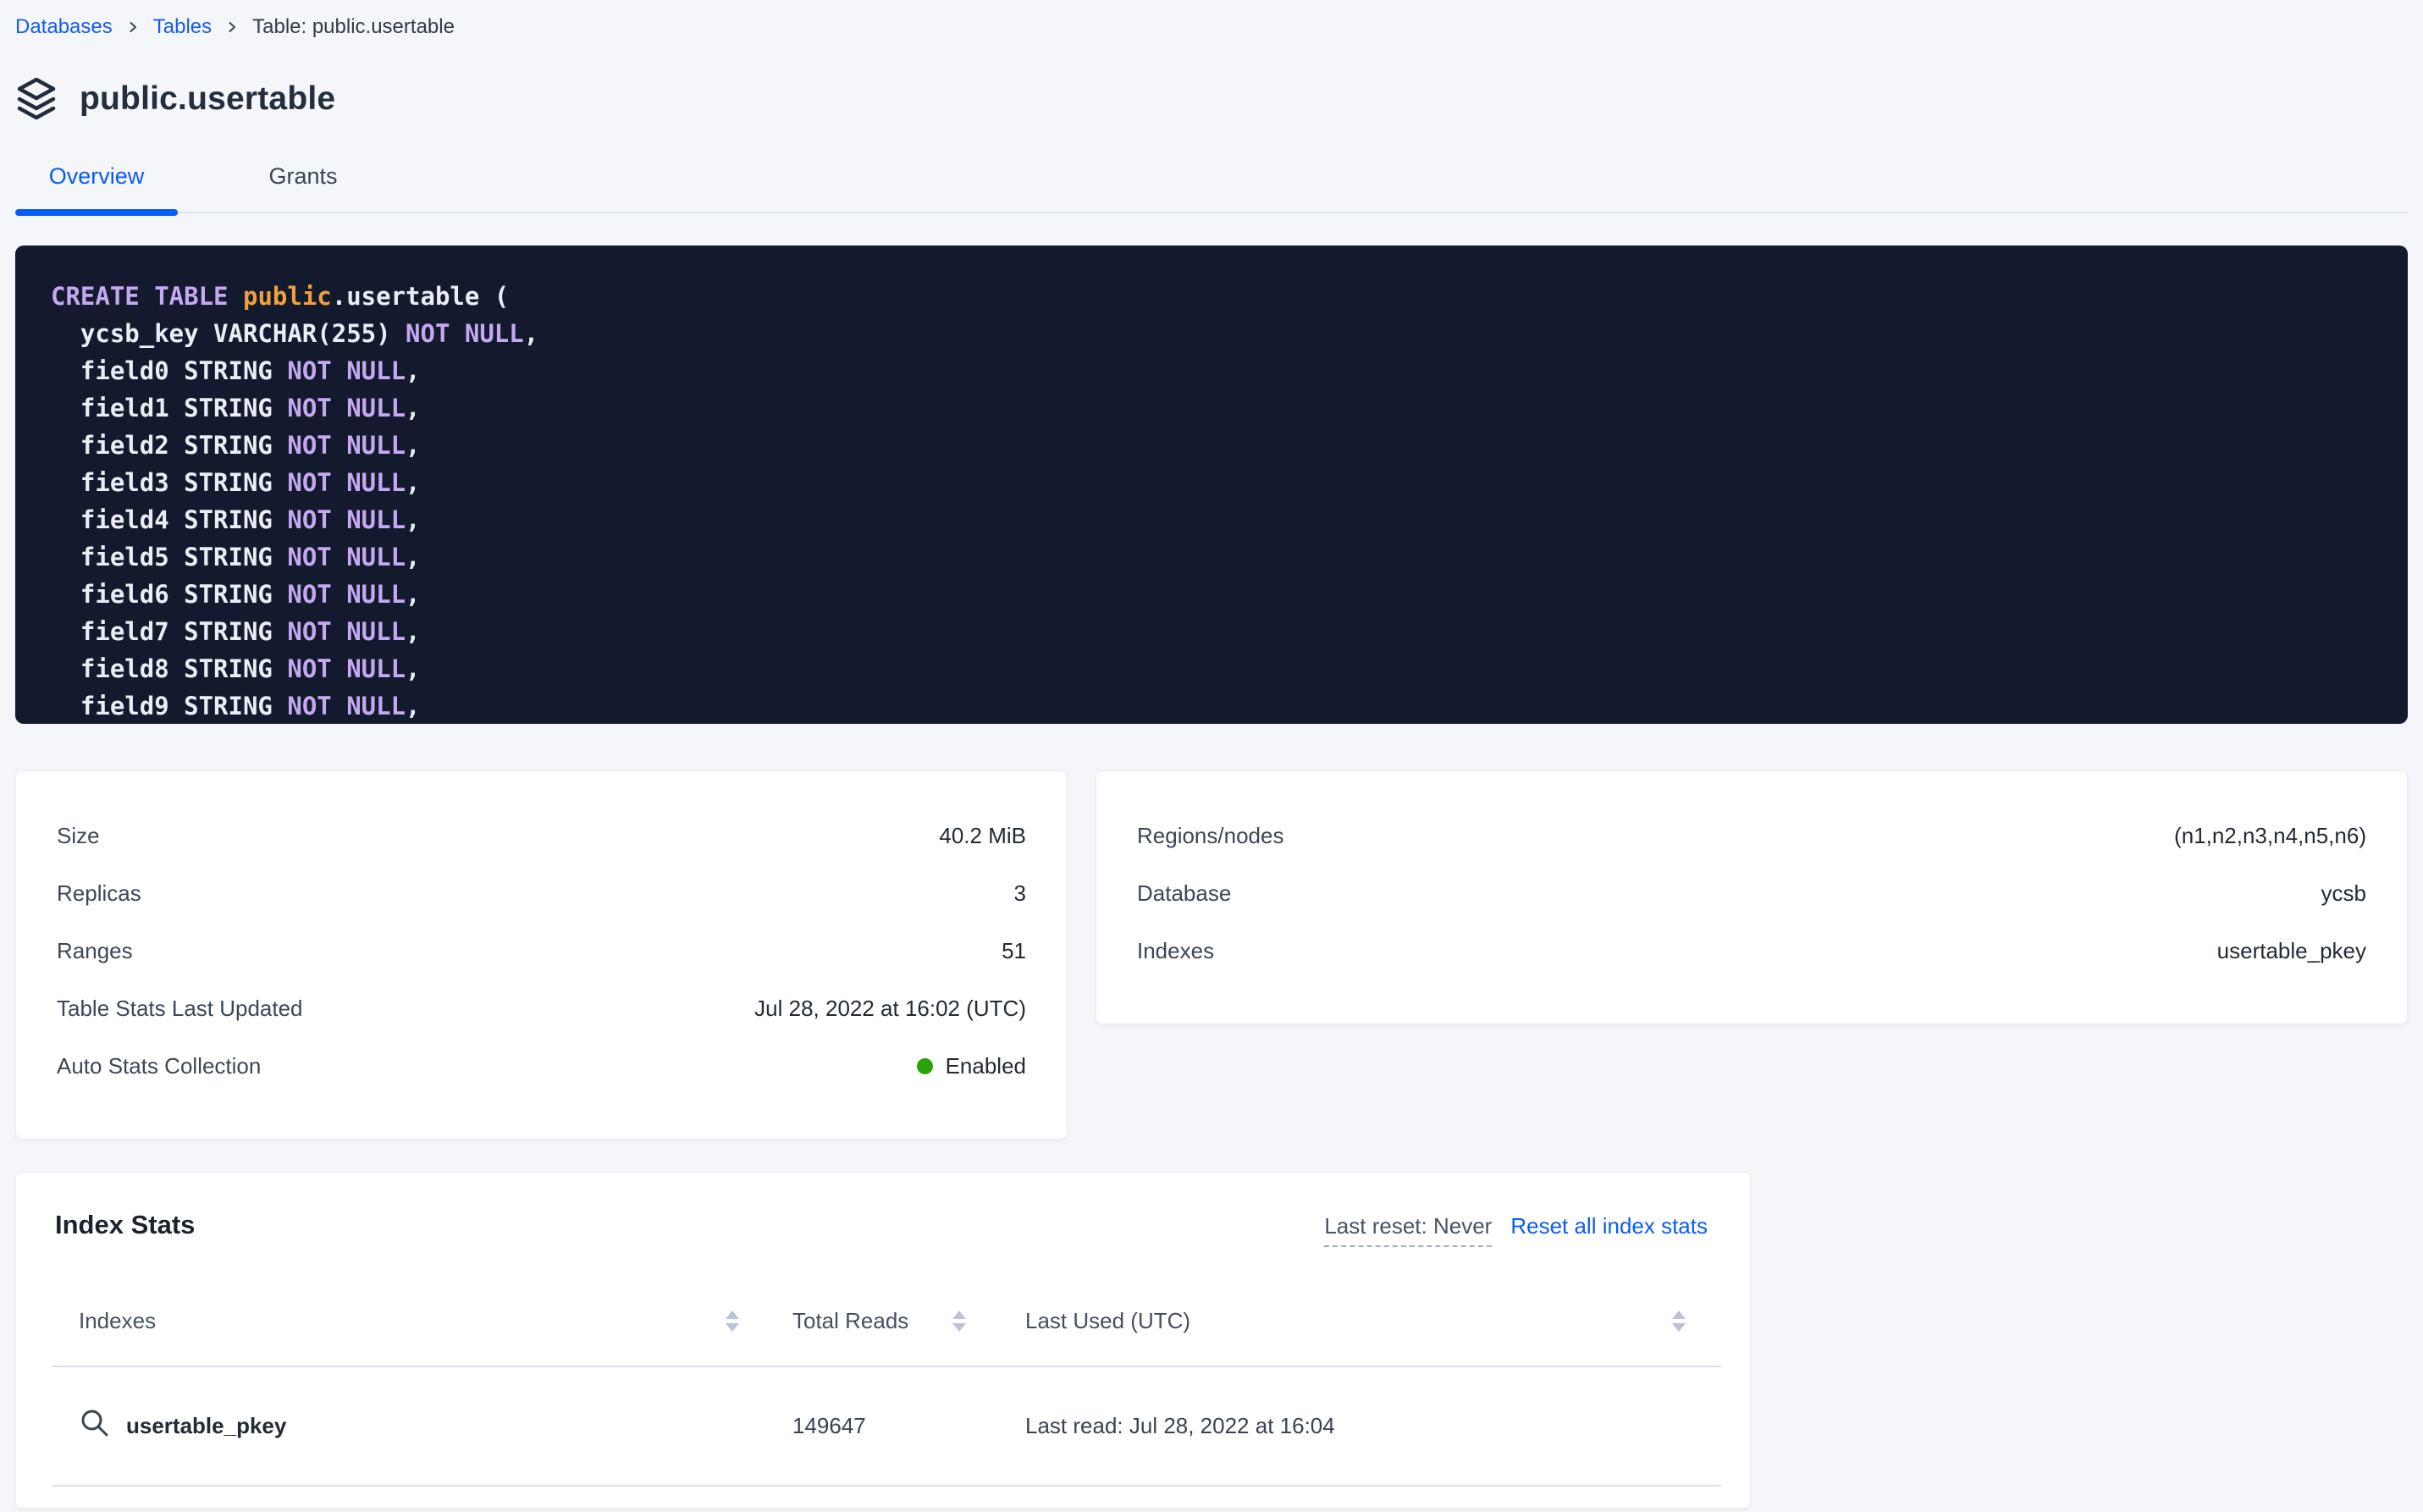 The image size is (2423, 1512). Describe the element at coordinates (169, 631) in the screenshot. I see `sql-token: field7 STRING` at that location.